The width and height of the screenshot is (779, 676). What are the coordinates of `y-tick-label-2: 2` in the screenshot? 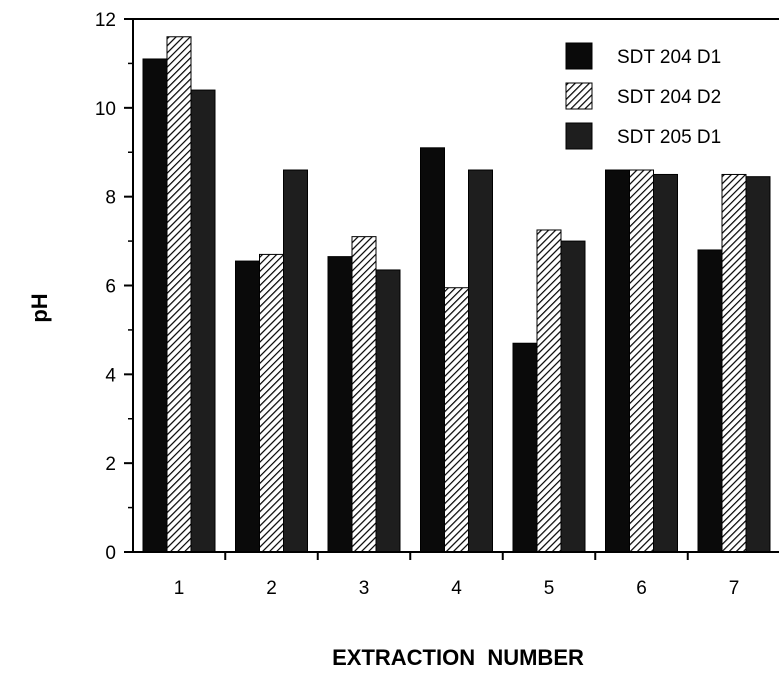 It's located at (110, 464).